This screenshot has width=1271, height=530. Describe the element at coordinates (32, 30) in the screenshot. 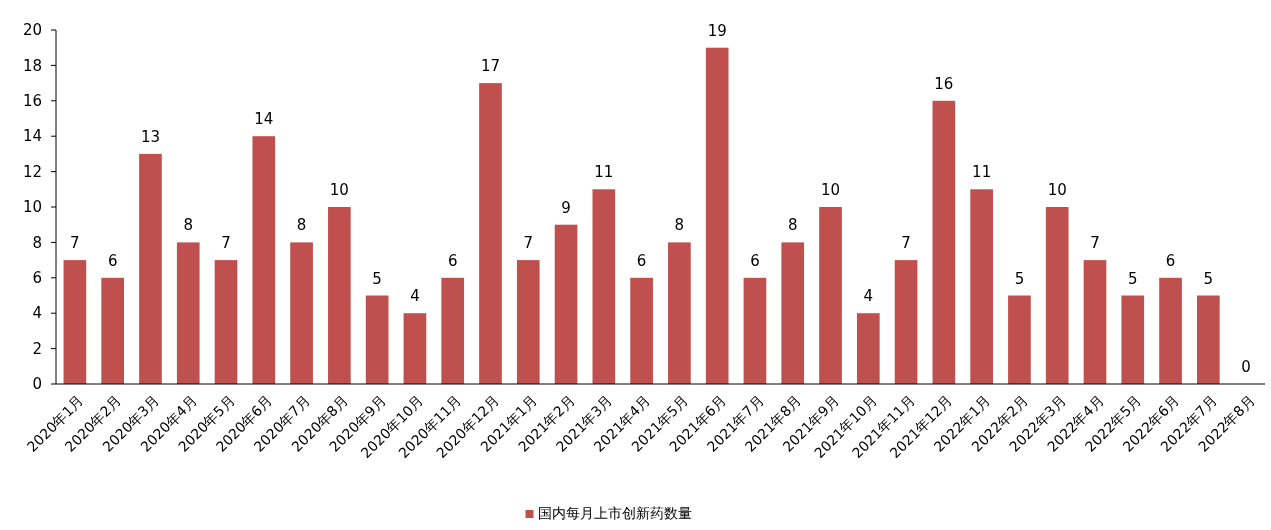

I see `y-tick-label: 20` at that location.